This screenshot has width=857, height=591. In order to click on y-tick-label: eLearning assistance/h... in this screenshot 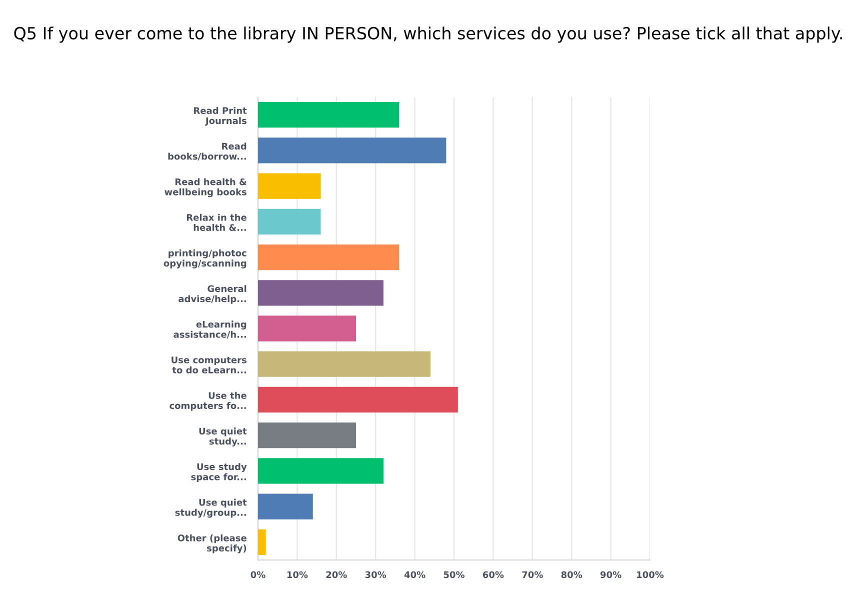, I will do `click(210, 329)`.